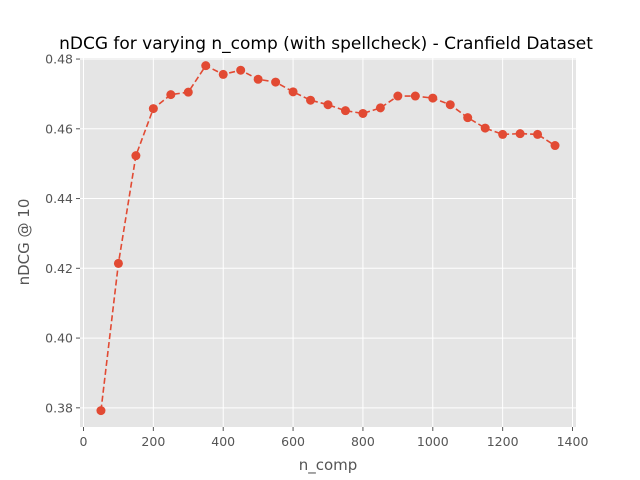 The width and height of the screenshot is (640, 480). Describe the element at coordinates (153, 441) in the screenshot. I see `x-tick-label: 200` at that location.